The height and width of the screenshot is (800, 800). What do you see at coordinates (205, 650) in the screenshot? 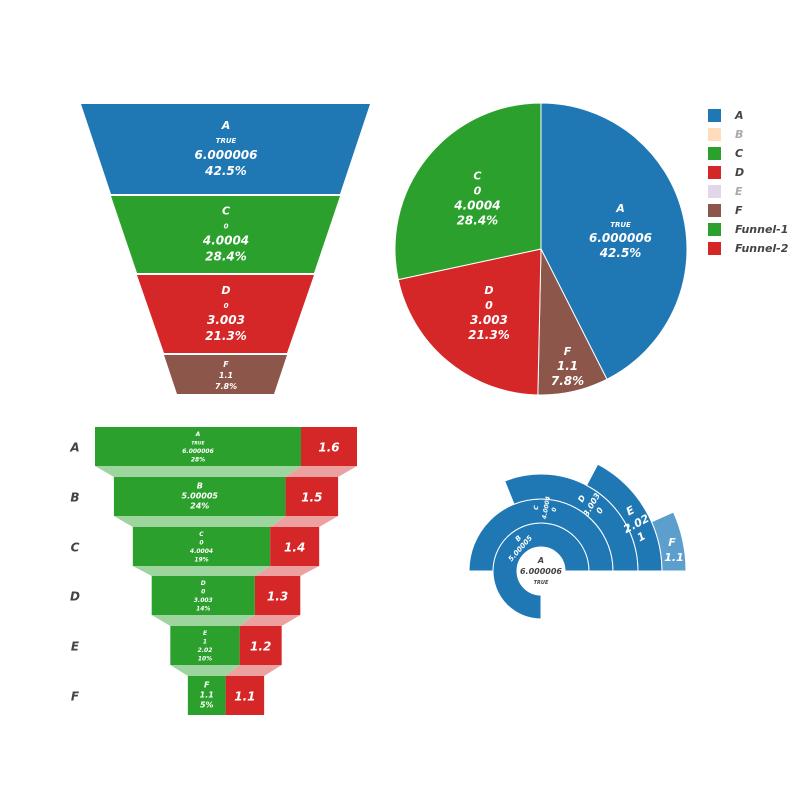
I see `funnel-label-funnel-1-E: 2.02` at bounding box center [205, 650].